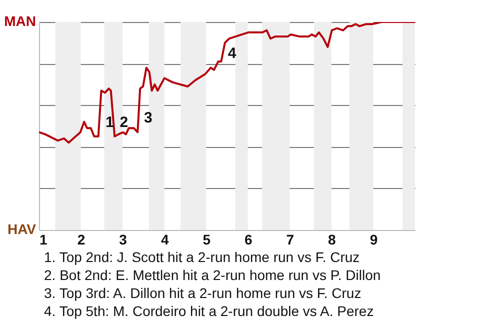 The image size is (480, 320). Describe the element at coordinates (164, 240) in the screenshot. I see `x-tick-label: 4` at that location.